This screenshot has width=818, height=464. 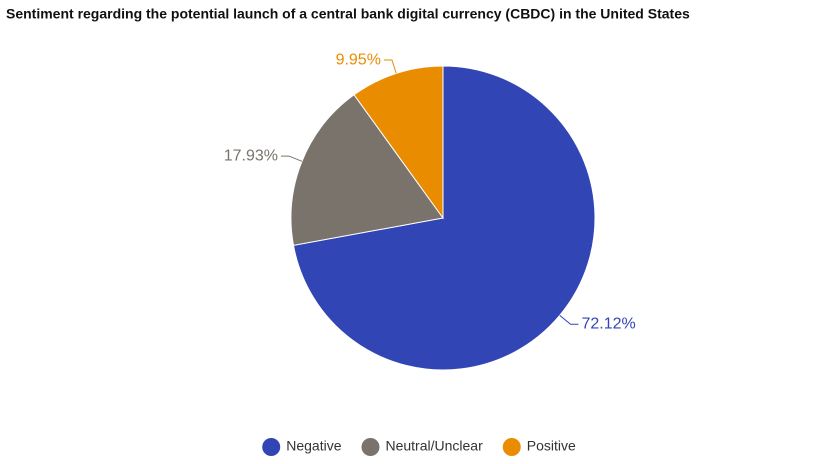 I want to click on legend-label: Positive, so click(x=551, y=446).